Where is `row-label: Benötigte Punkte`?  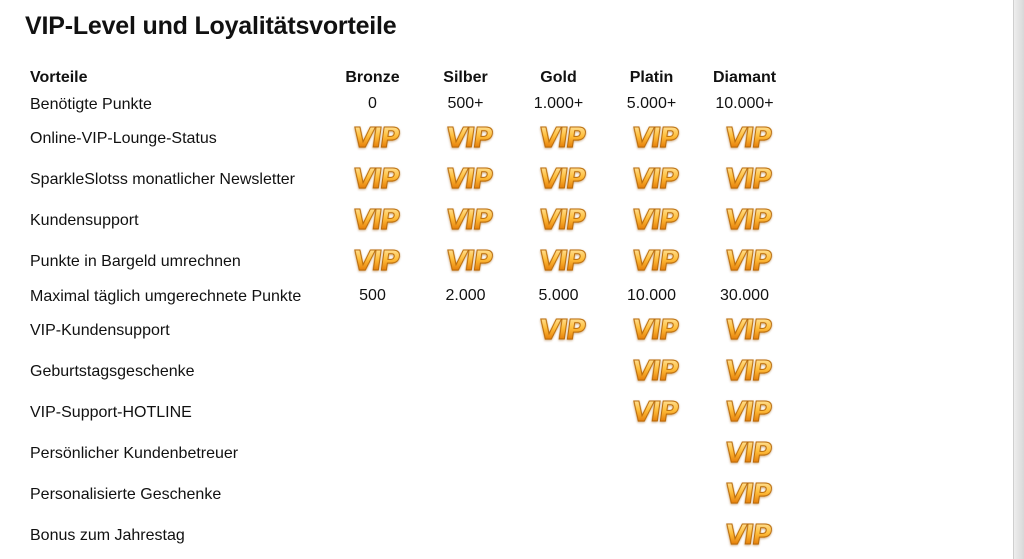
row-label: Benötigte Punkte is located at coordinates (91, 104).